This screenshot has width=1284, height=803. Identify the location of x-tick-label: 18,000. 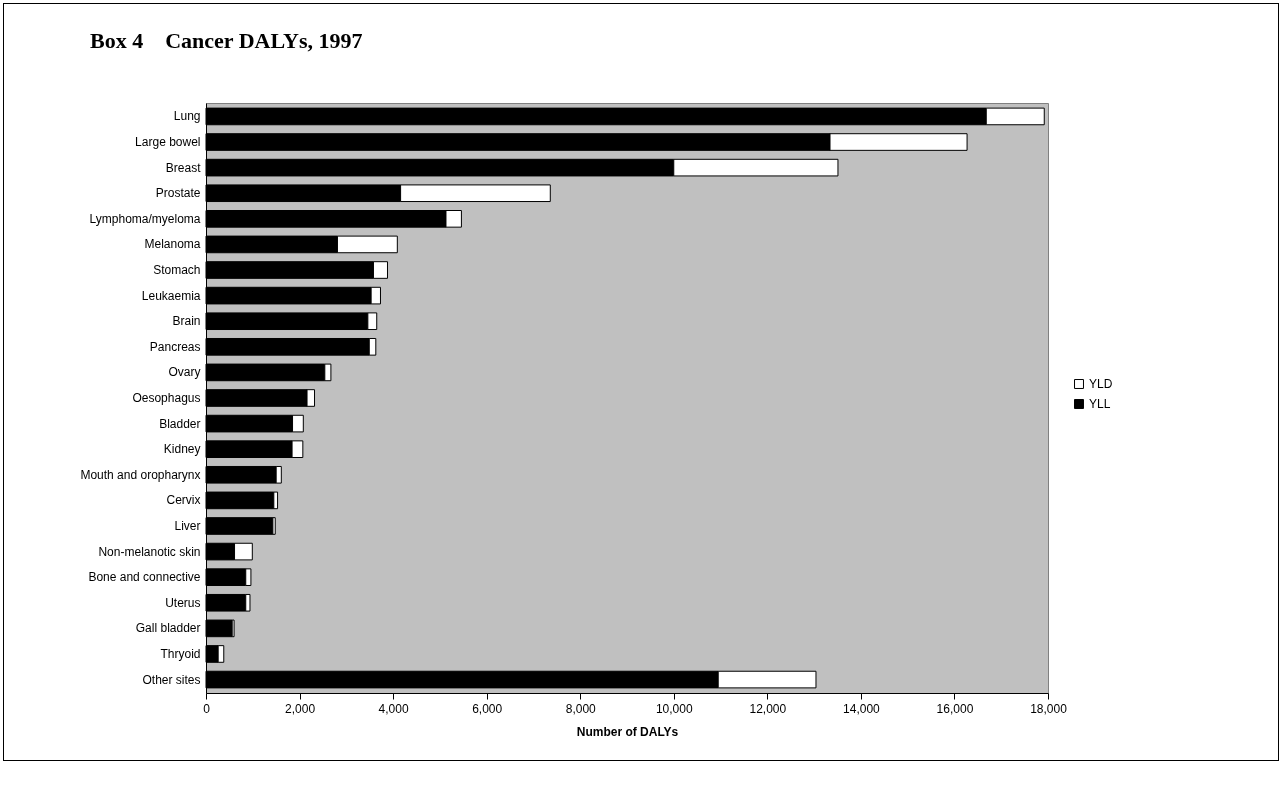
(1049, 708).